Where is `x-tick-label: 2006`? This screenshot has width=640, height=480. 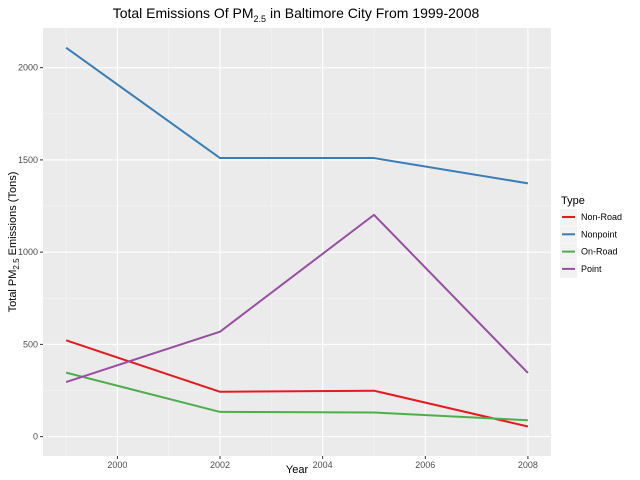
x-tick-label: 2006 is located at coordinates (425, 465).